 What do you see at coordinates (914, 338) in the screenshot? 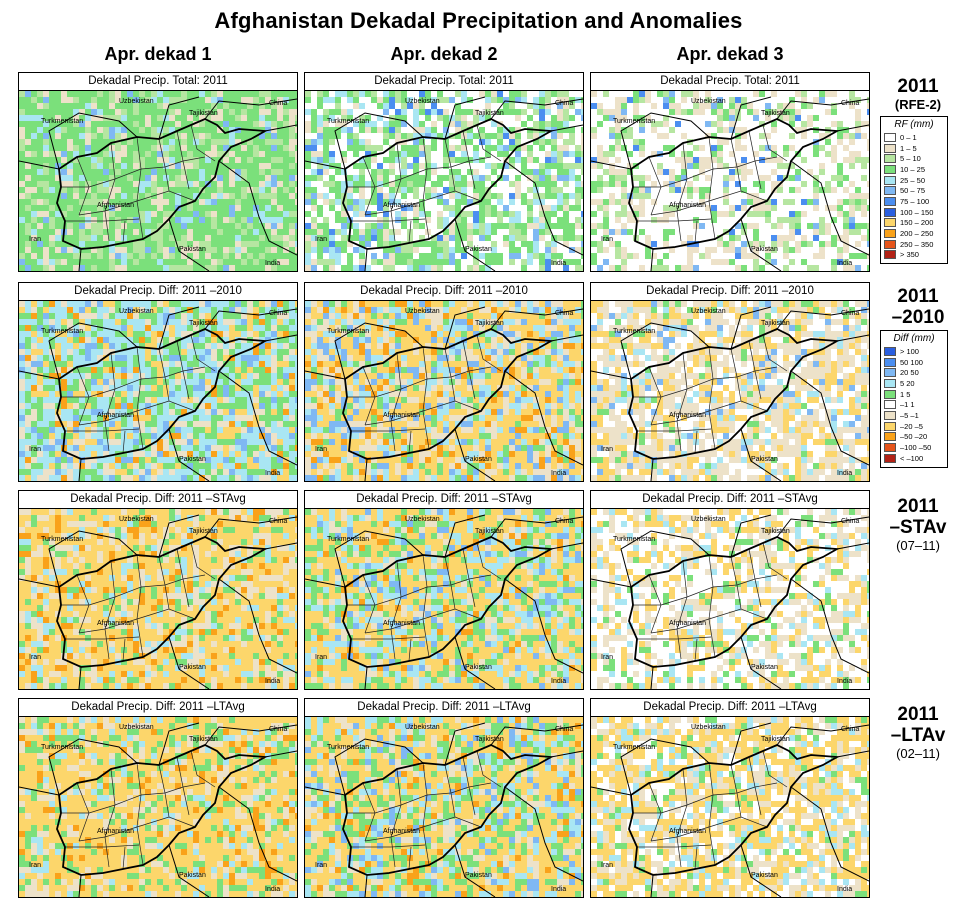
I see `legend-title: Diff (mm)` at bounding box center [914, 338].